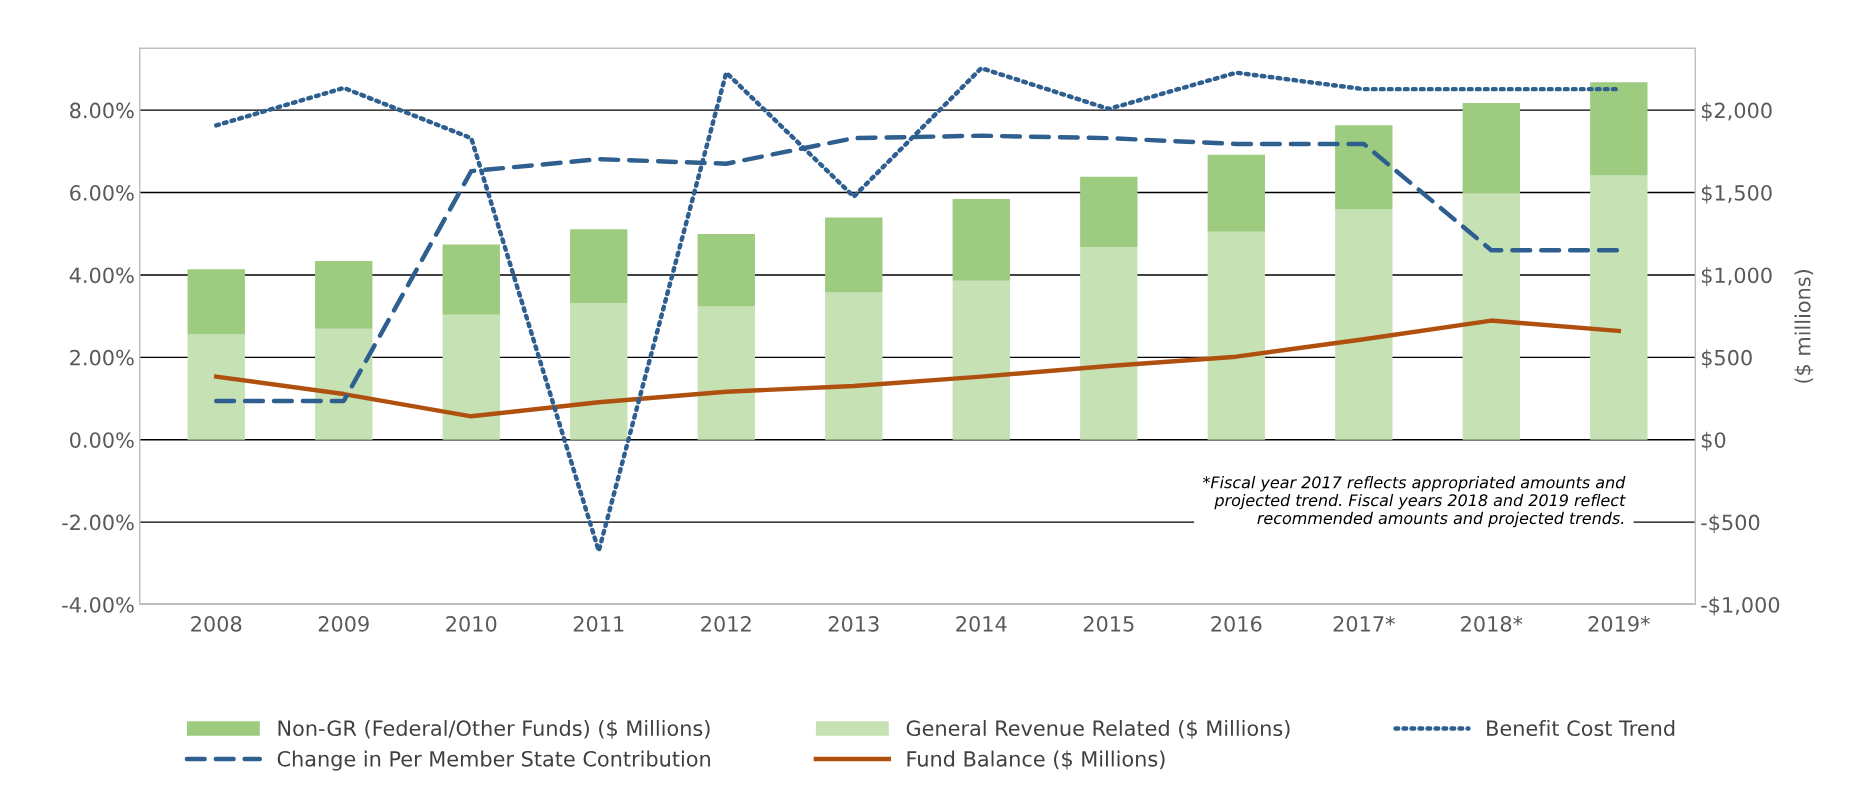  What do you see at coordinates (1098, 729) in the screenshot?
I see `legend-label: General Revenue Related ($ Millions)` at bounding box center [1098, 729].